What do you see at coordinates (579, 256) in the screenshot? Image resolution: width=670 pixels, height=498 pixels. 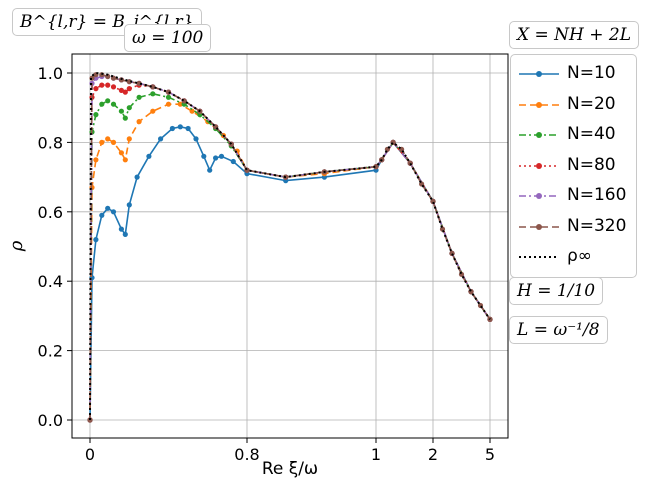 I see `legend-label: ρ∞` at bounding box center [579, 256].